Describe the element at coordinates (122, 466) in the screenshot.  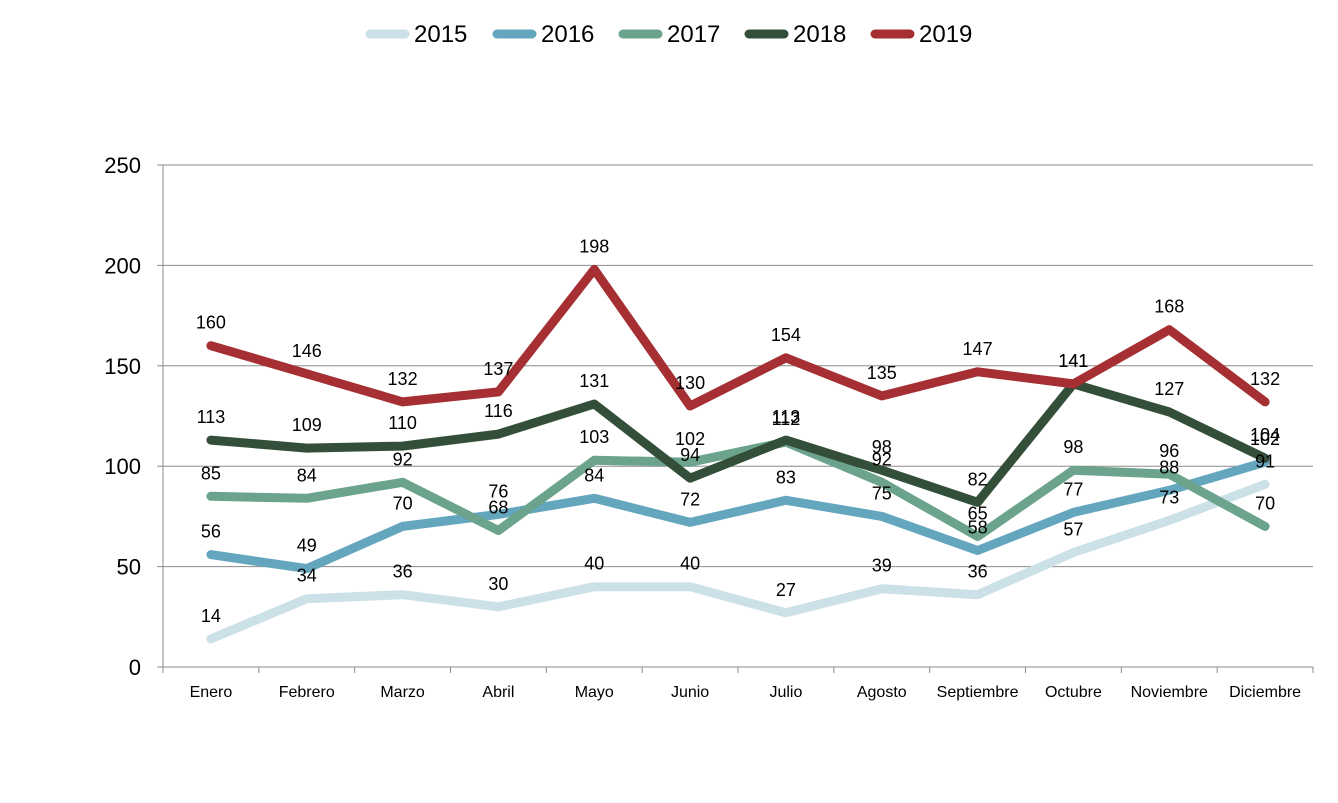
I see `y-tick-label: 100` at that location.